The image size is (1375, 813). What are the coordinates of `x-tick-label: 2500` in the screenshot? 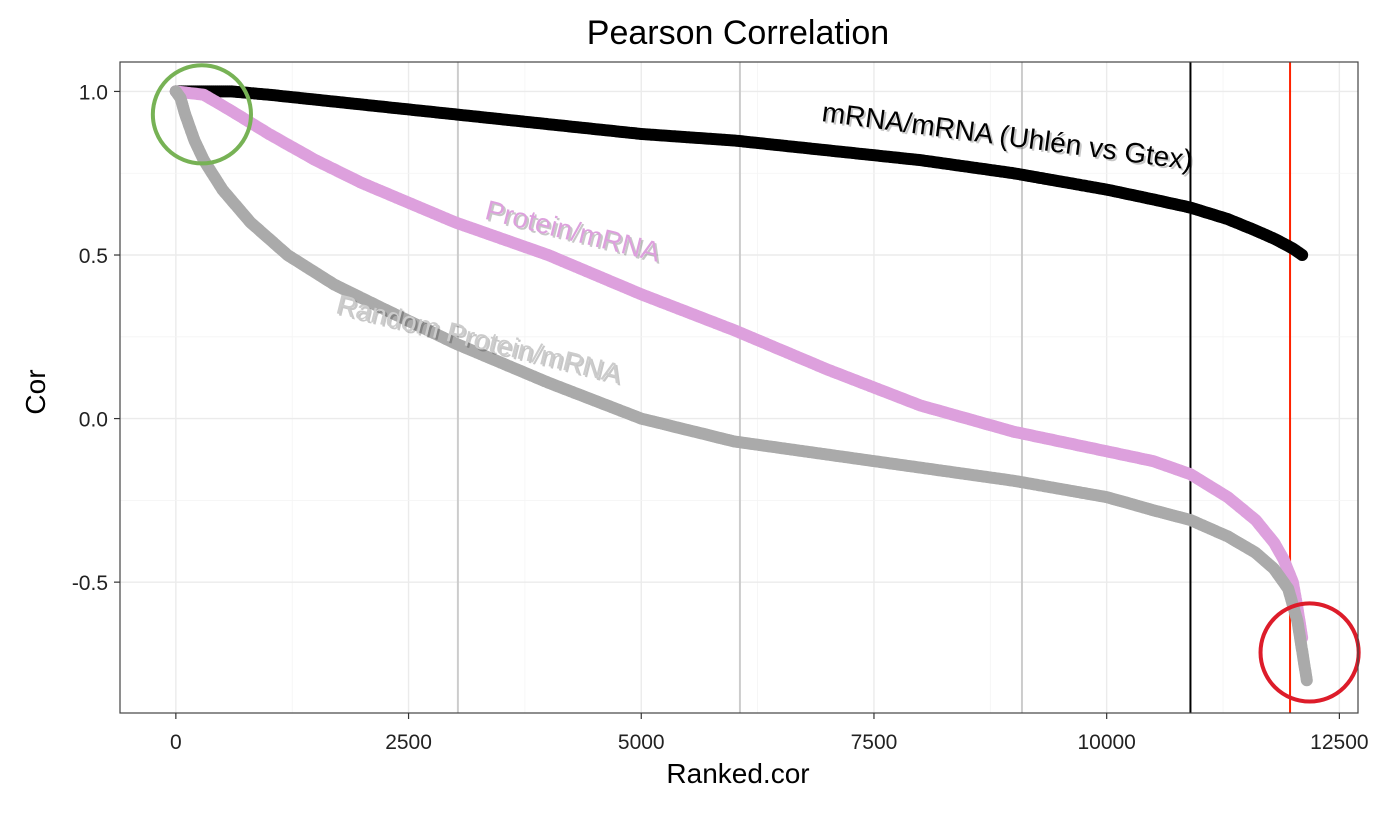 It's located at (408, 742).